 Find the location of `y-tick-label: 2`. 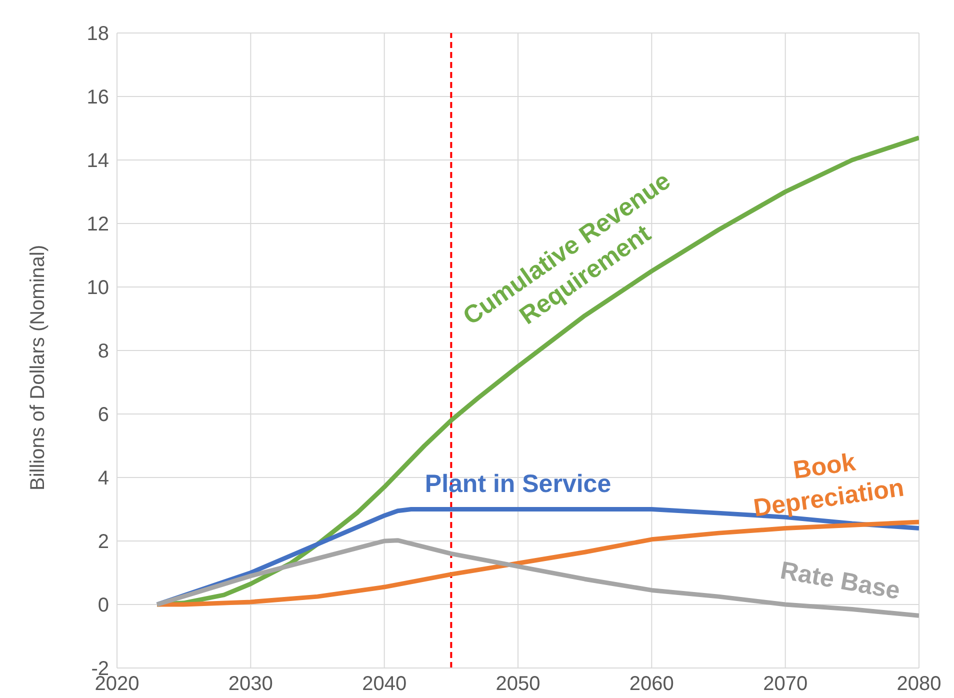

y-tick-label: 2 is located at coordinates (103, 542).